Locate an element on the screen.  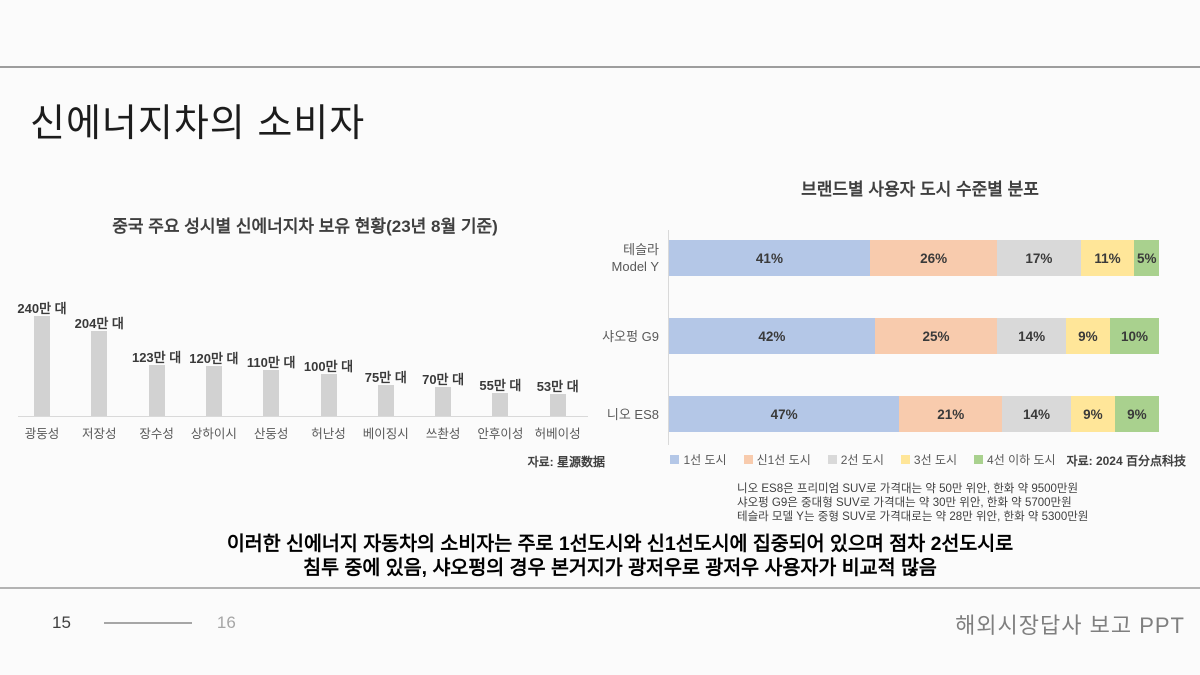
page-indicator: 15 16 is located at coordinates (144, 623).